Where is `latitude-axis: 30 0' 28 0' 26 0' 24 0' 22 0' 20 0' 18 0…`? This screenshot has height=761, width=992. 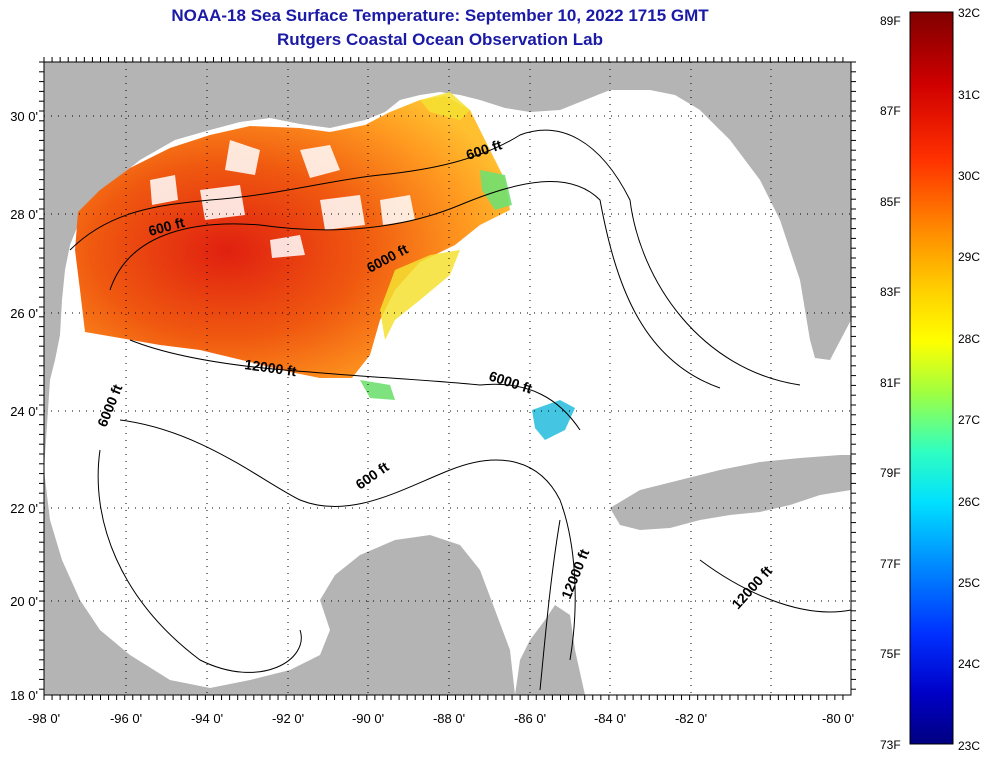 latitude-axis: 30 0' 28 0' 26 0' 24 0' 22 0' 20 0' 18 0… is located at coordinates (24, 406).